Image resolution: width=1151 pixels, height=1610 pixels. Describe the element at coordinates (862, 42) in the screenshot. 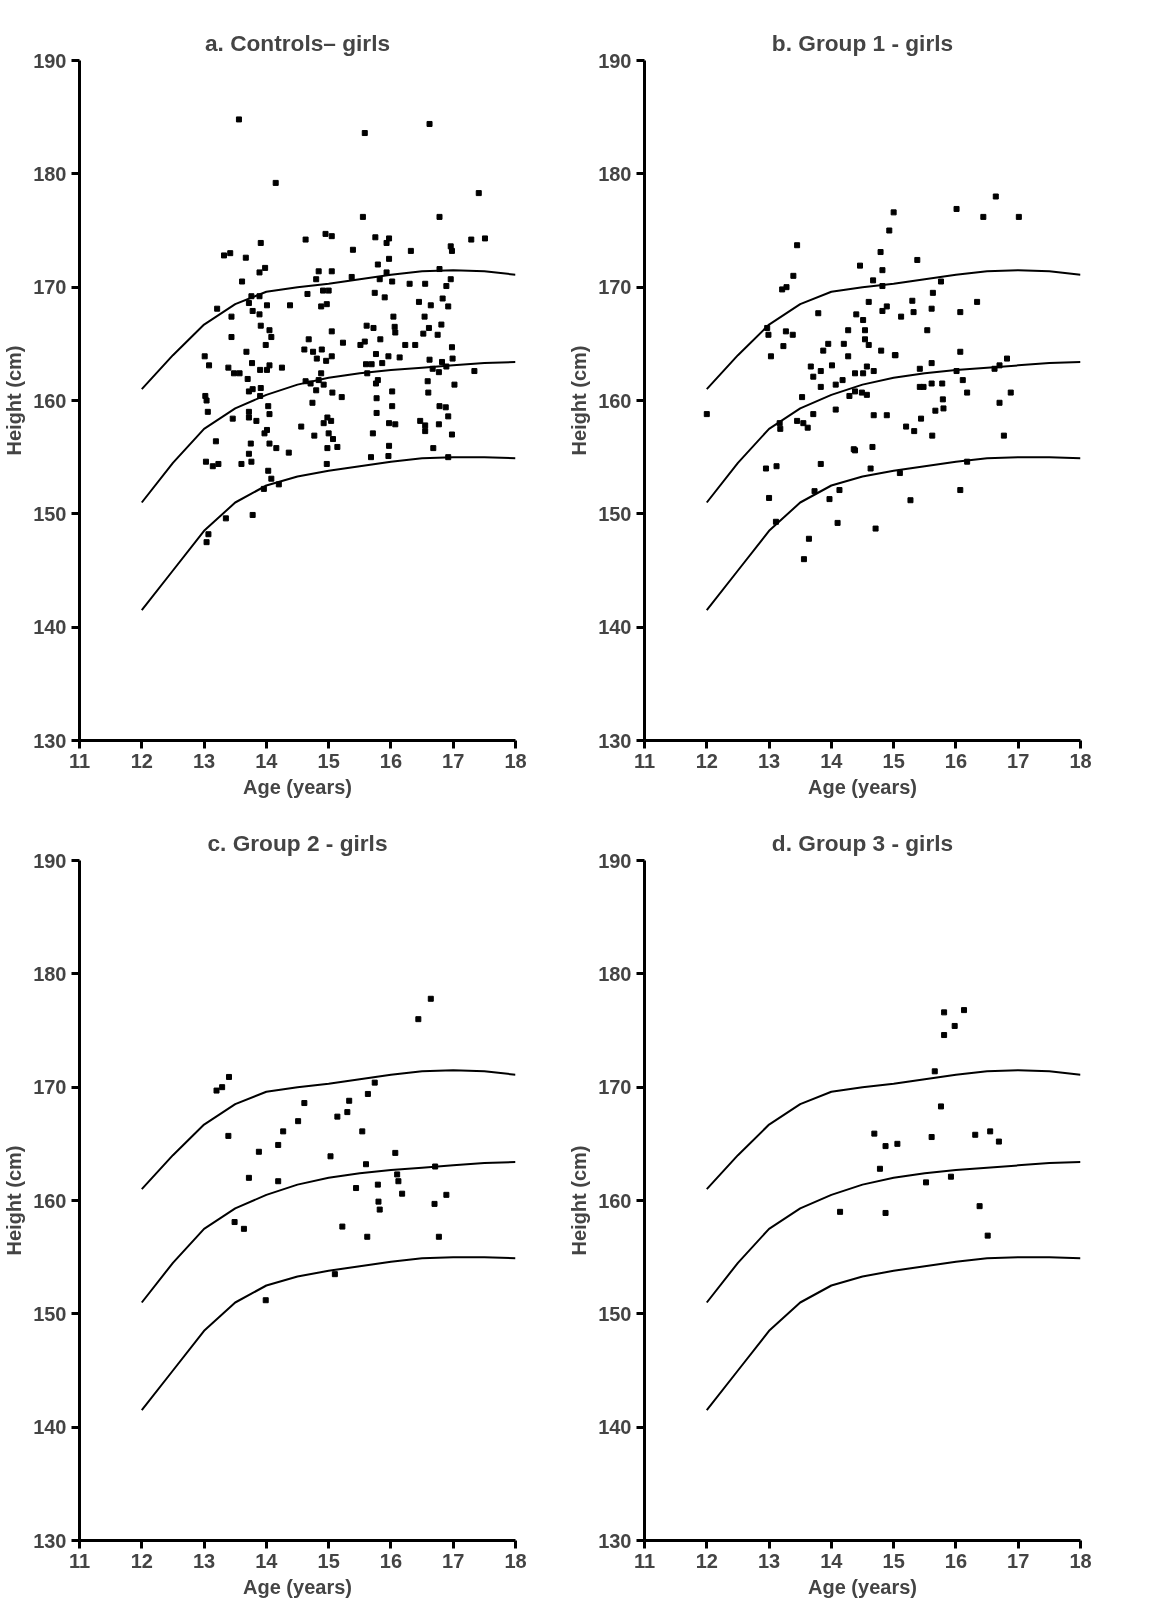

I see `chart-title: b. Group 1 - girls` at that location.